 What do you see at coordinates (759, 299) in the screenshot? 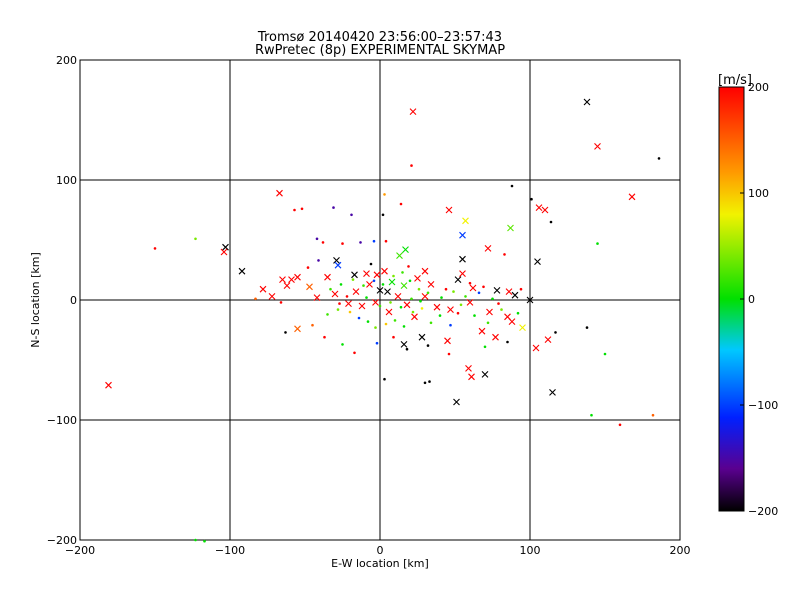
I see `colorbar-ticks: 200 100 0 −100 −200` at bounding box center [759, 299].